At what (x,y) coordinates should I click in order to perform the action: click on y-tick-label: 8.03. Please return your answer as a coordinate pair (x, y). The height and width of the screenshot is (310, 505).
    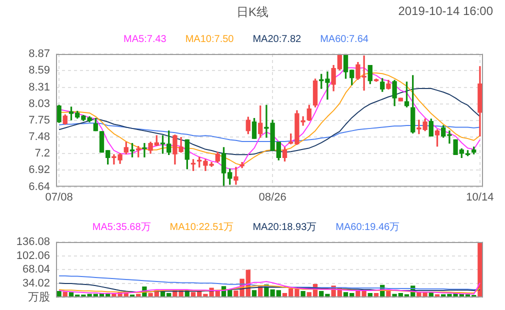
    Looking at the image, I should click on (39, 104).